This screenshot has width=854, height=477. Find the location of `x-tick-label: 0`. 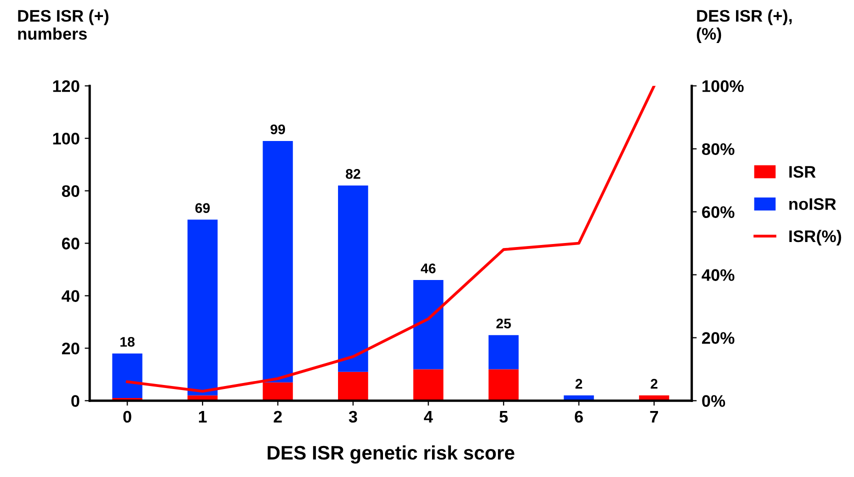

x-tick-label: 0 is located at coordinates (127, 416).